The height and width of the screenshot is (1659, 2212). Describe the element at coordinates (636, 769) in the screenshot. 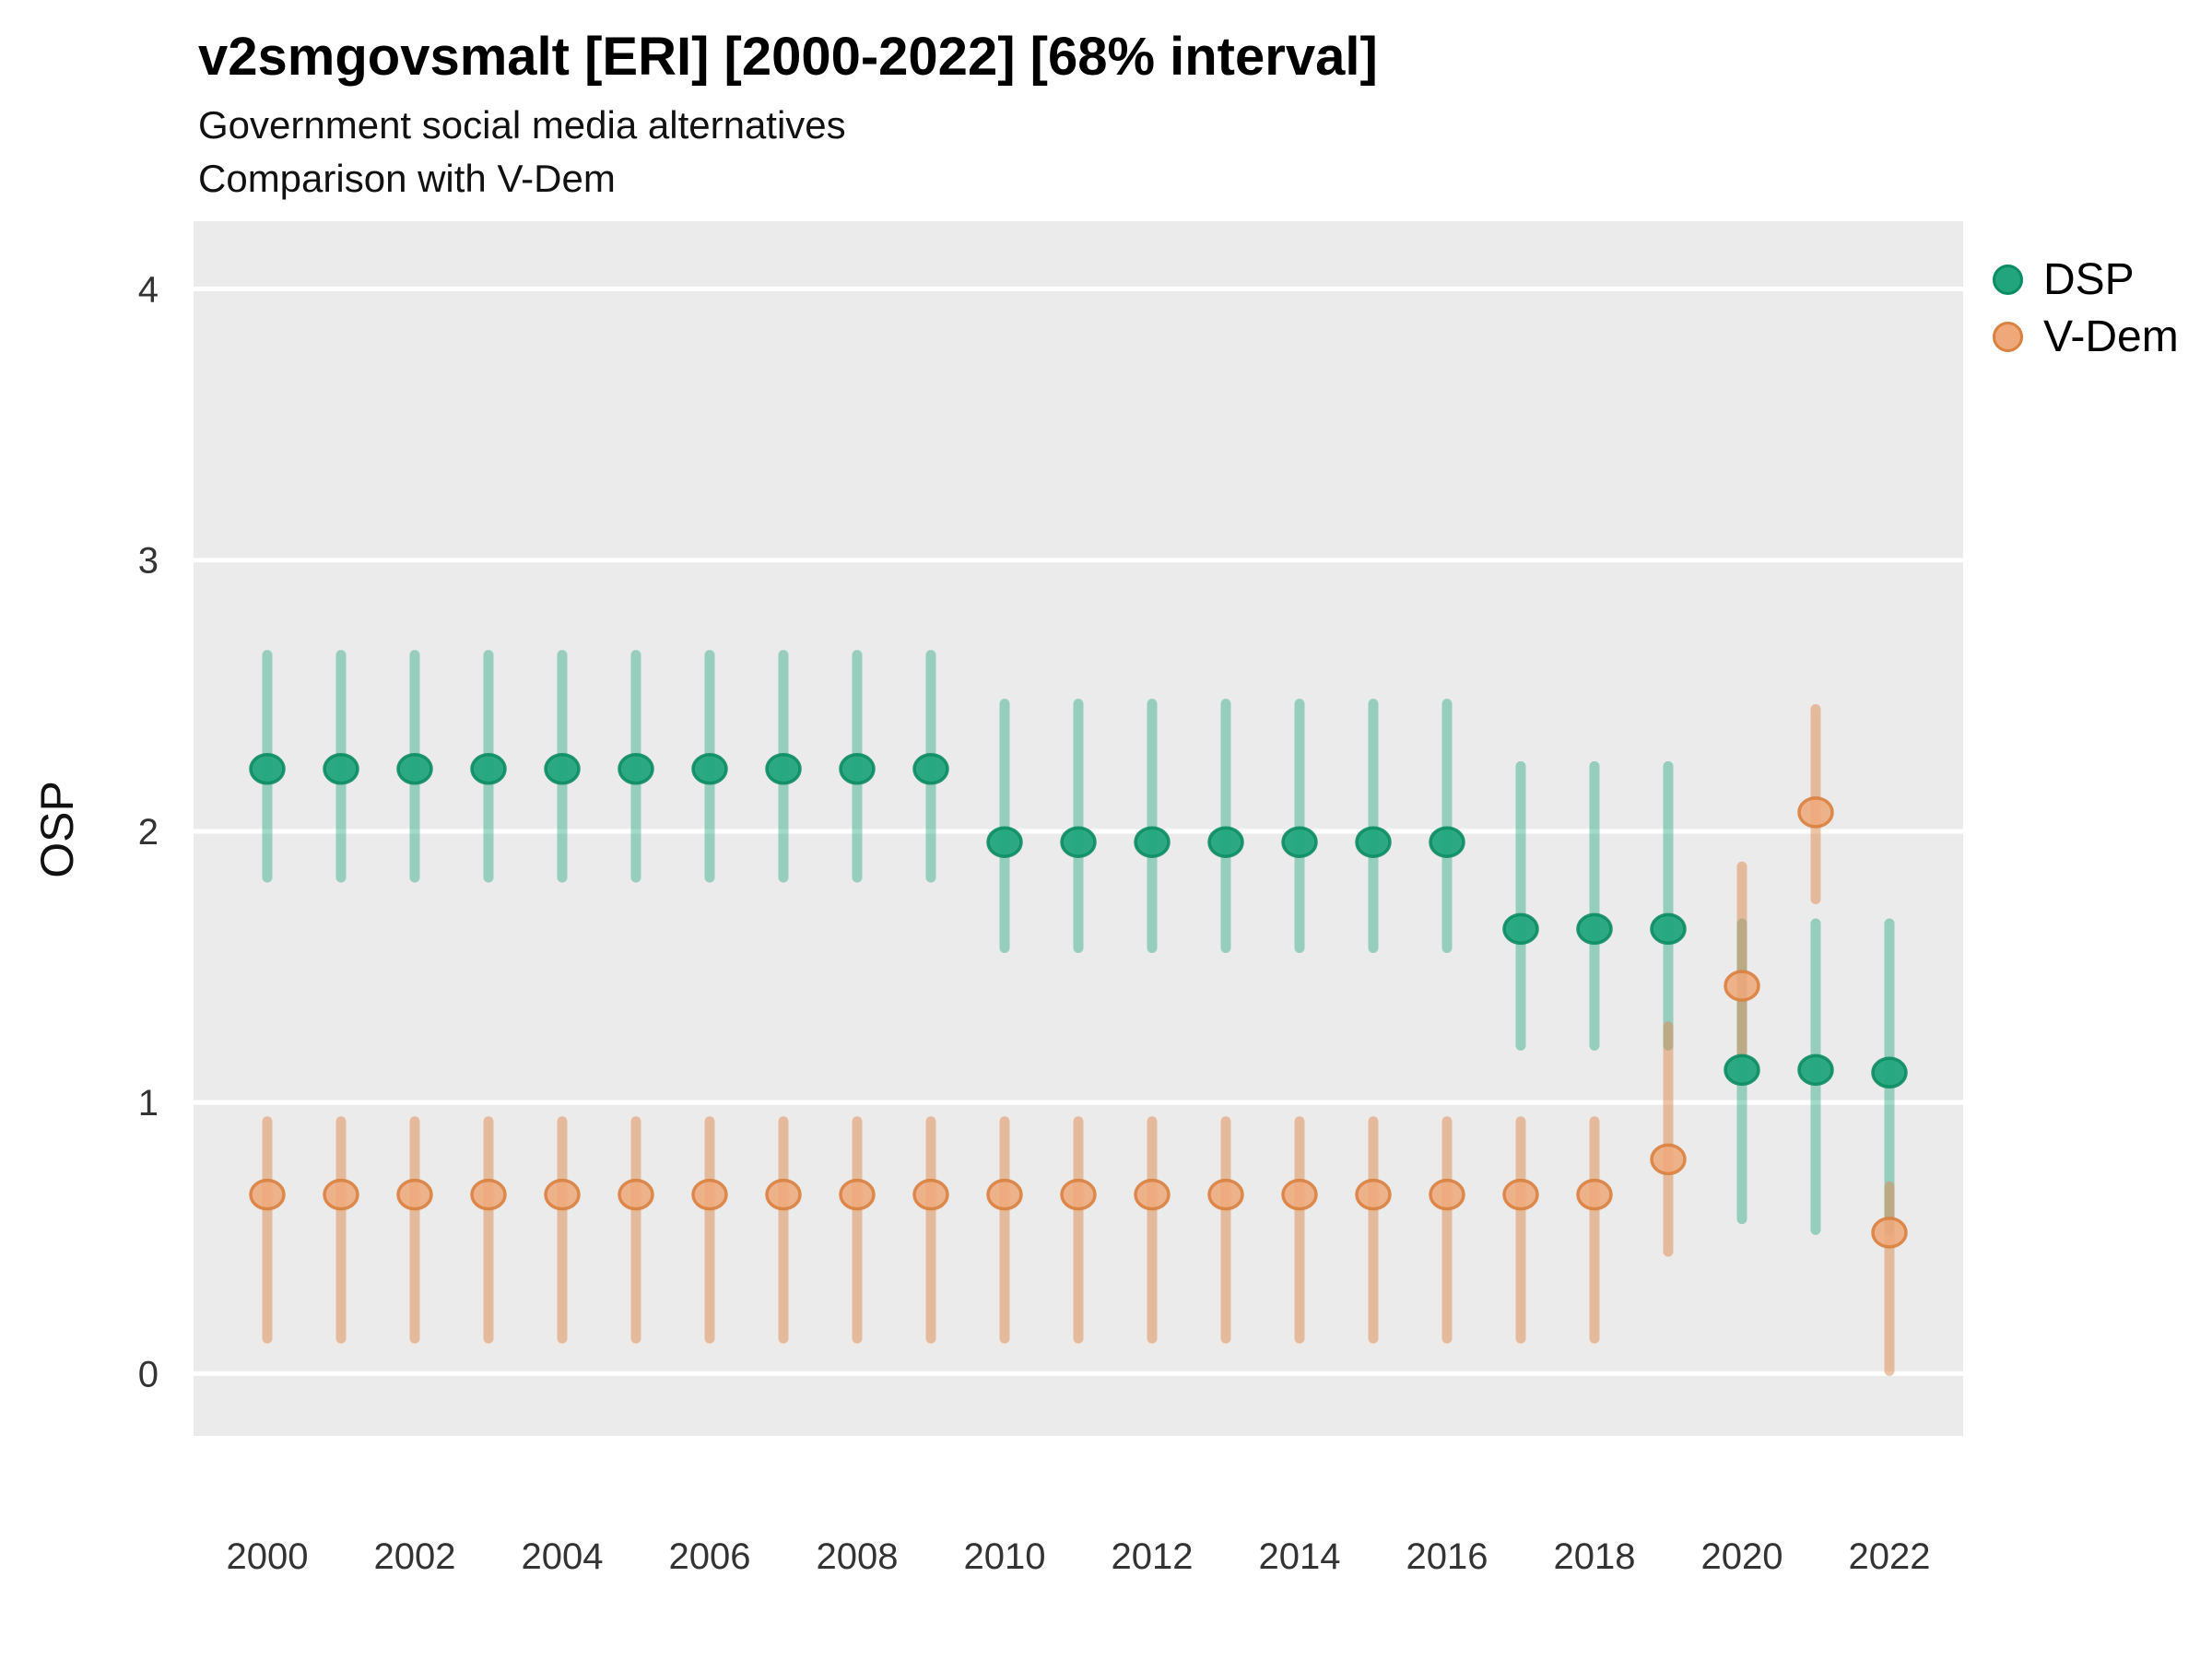

I see `dsp-point-2005` at that location.